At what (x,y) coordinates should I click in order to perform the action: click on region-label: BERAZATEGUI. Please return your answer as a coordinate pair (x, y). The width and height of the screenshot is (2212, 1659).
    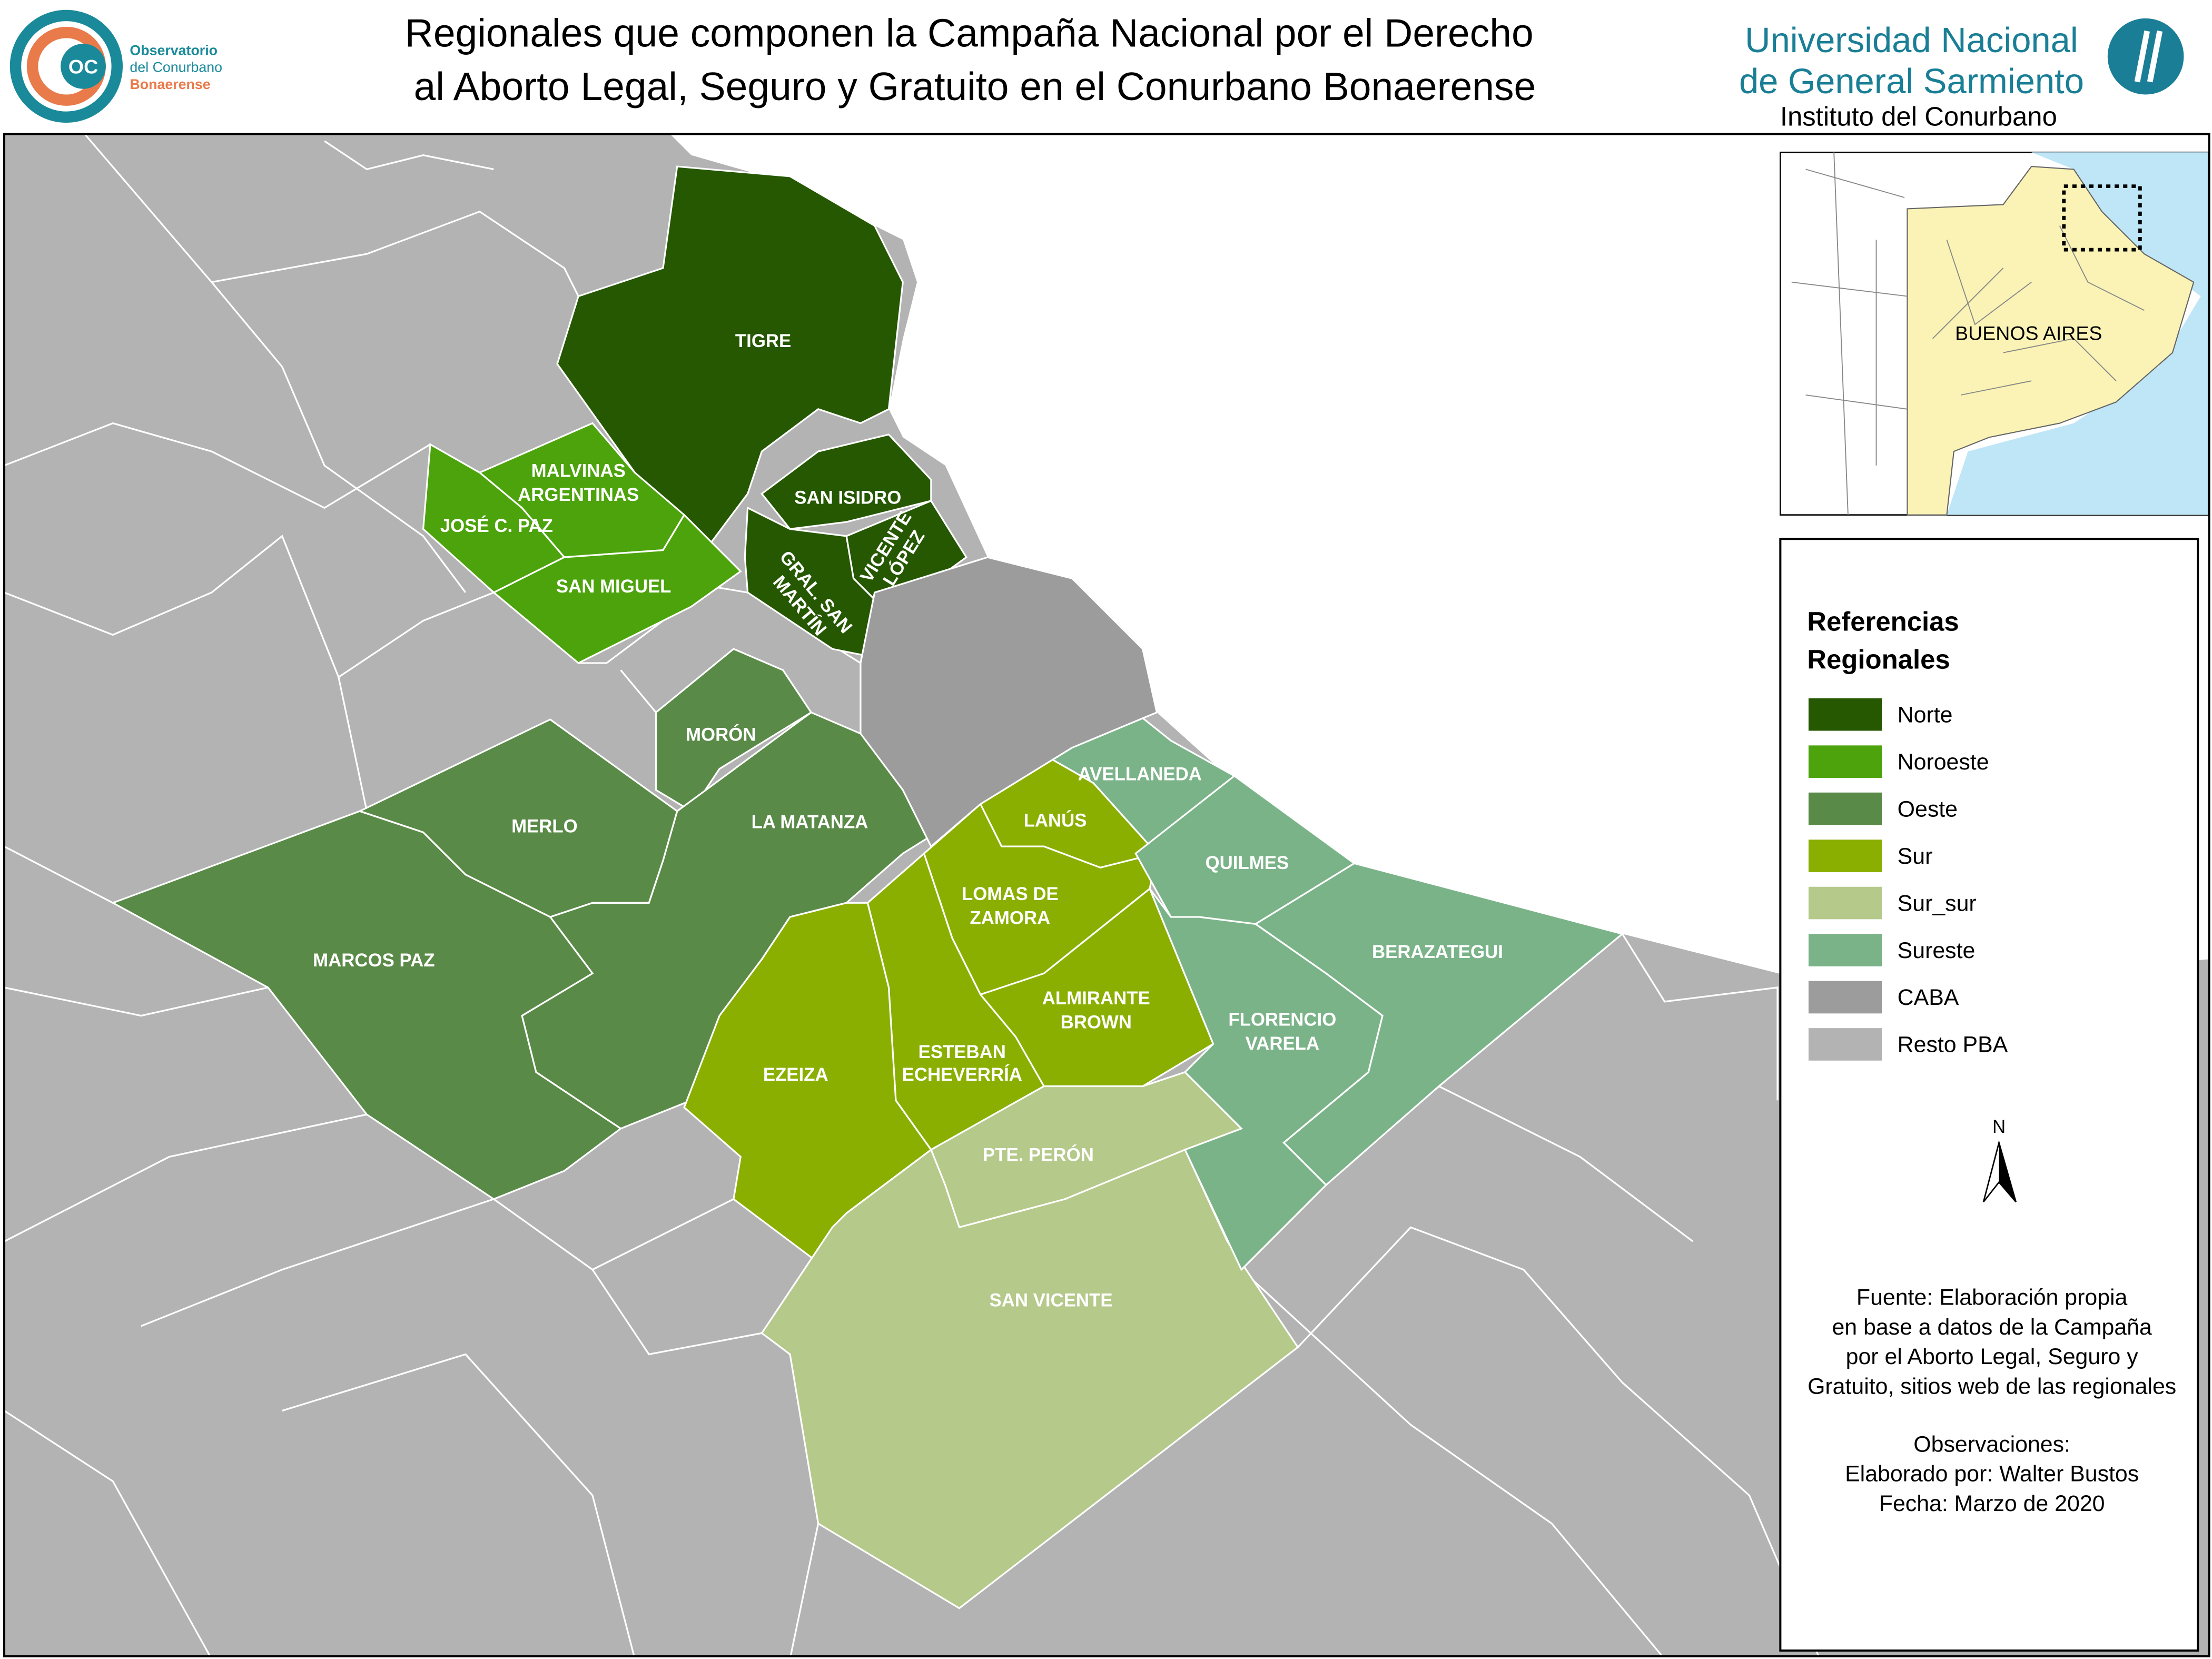
    Looking at the image, I should click on (1437, 952).